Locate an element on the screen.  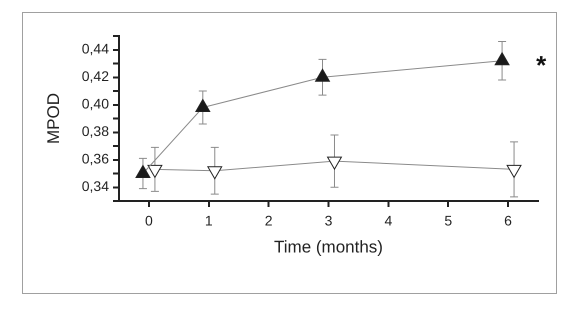
x-tick-label: 0 is located at coordinates (149, 220).